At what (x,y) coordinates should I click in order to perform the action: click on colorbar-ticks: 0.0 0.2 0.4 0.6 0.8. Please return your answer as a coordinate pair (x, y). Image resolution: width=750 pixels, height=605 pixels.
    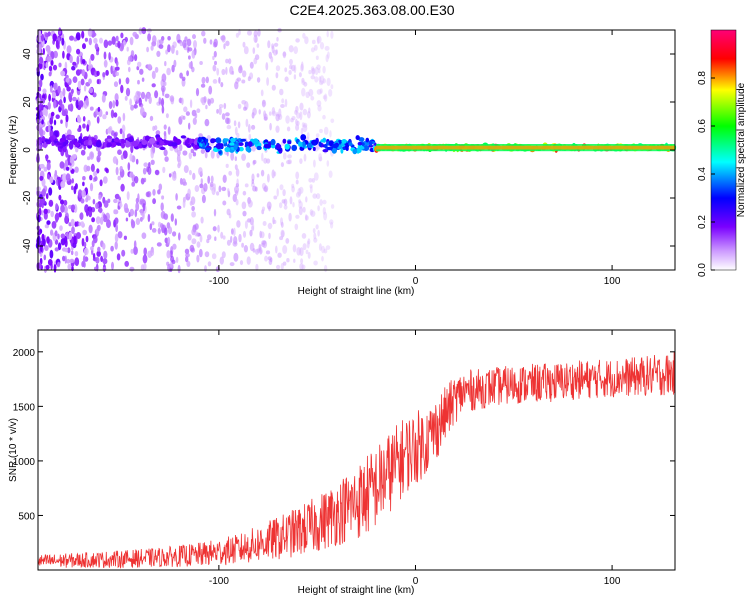
    Looking at the image, I should click on (706, 174).